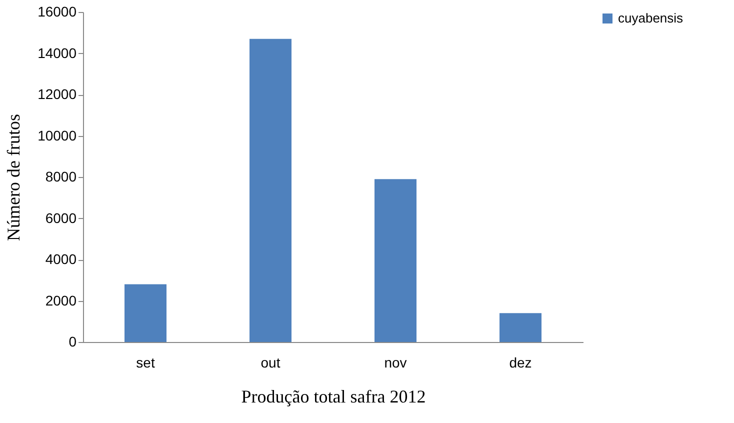 This screenshot has width=734, height=423. Describe the element at coordinates (57, 52) in the screenshot. I see `y-tick-label: 14000` at that location.